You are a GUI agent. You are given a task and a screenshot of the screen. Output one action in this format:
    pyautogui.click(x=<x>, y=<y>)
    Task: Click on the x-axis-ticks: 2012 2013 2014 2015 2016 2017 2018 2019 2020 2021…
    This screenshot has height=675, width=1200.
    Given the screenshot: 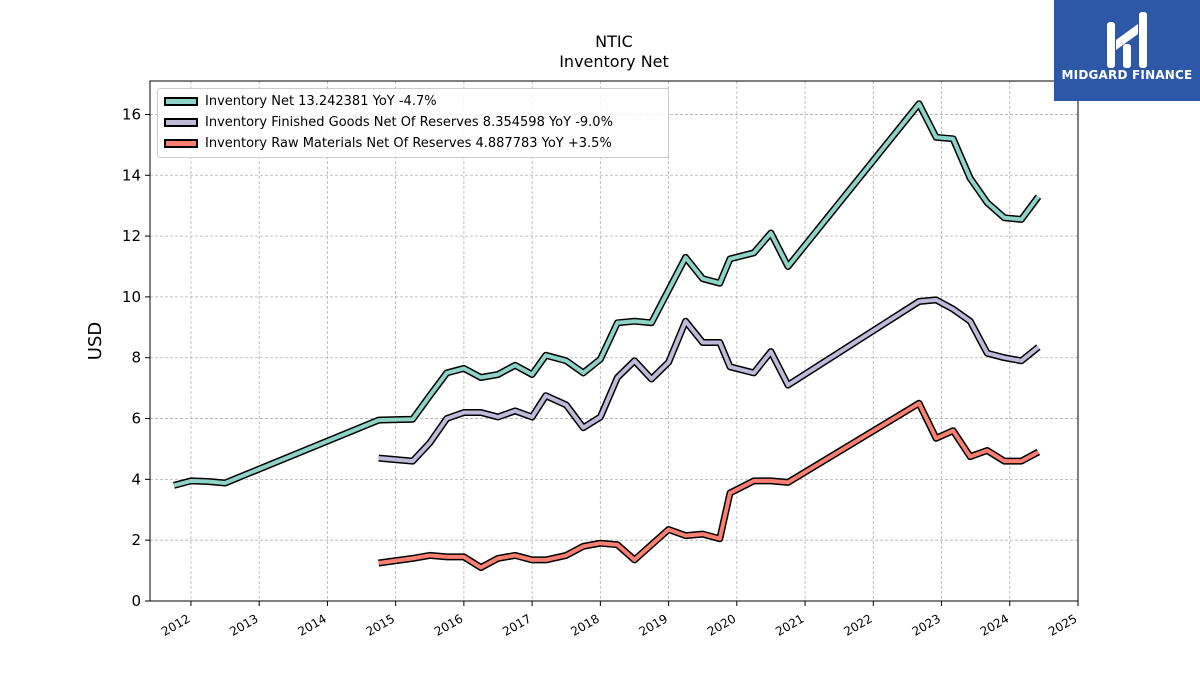 What is the action you would take?
    pyautogui.click(x=619, y=620)
    